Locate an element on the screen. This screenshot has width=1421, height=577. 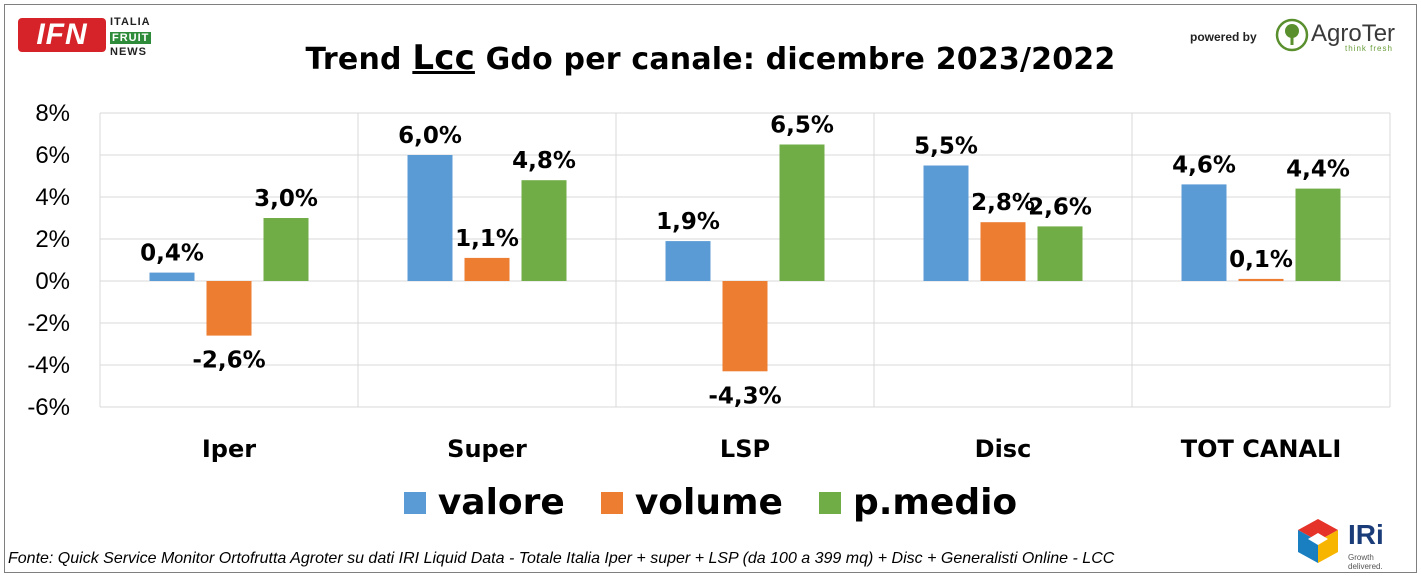
y-tick-label: -6% is located at coordinates (48, 407).